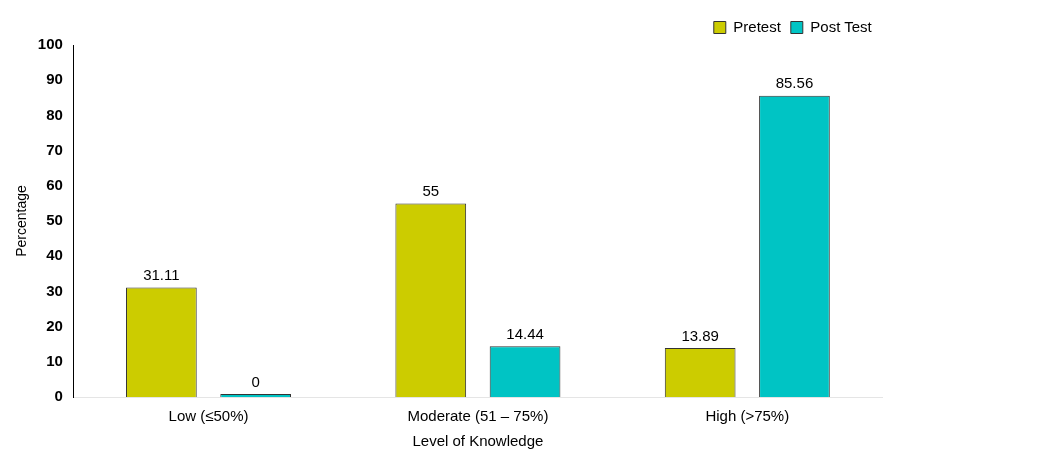 This screenshot has width=1062, height=460. Describe the element at coordinates (841, 26) in the screenshot. I see `legend-label: Post Test` at that location.